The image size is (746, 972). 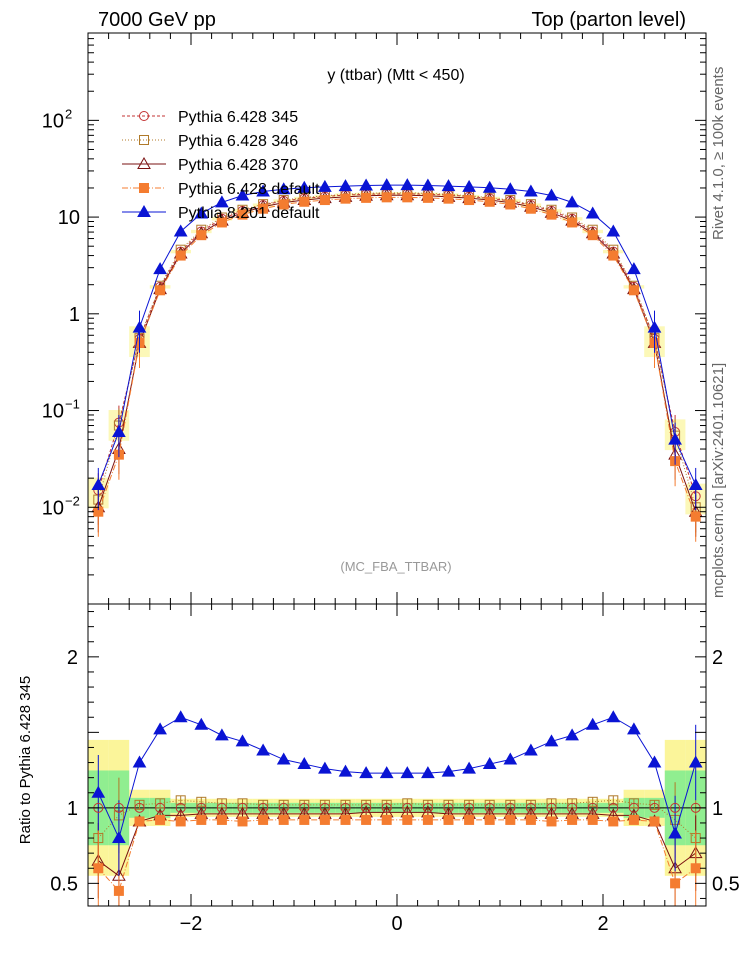 I want to click on ratio-y-tick-label: 1, so click(x=72, y=809).